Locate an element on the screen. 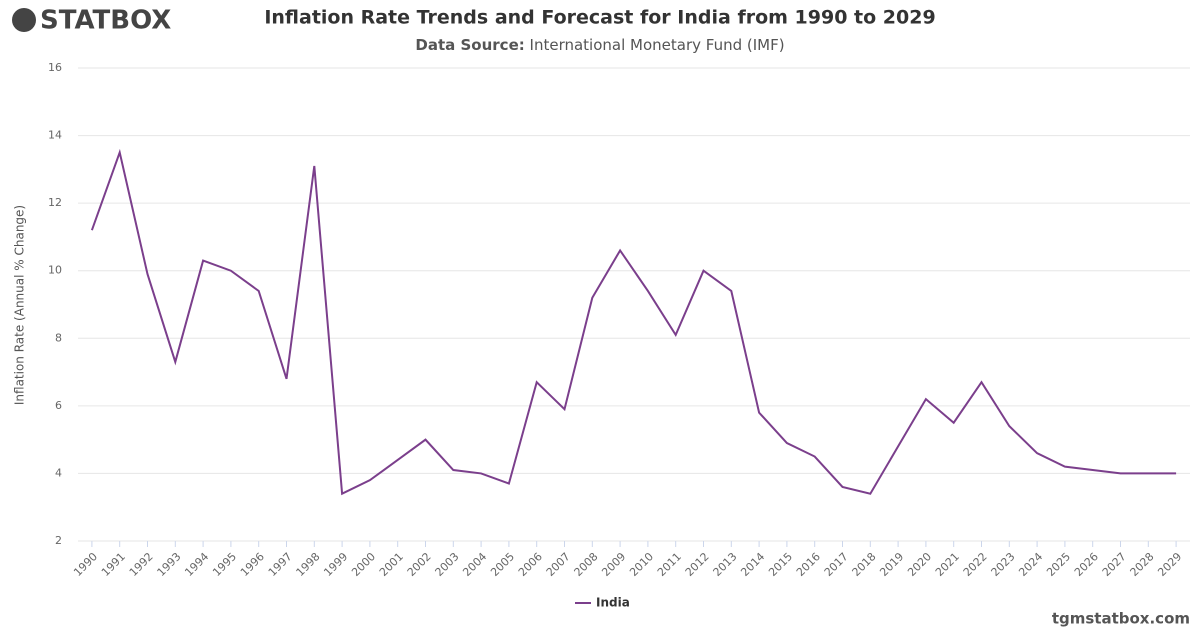 The height and width of the screenshot is (630, 1200). x-tick-label: 2017 is located at coordinates (836, 564).